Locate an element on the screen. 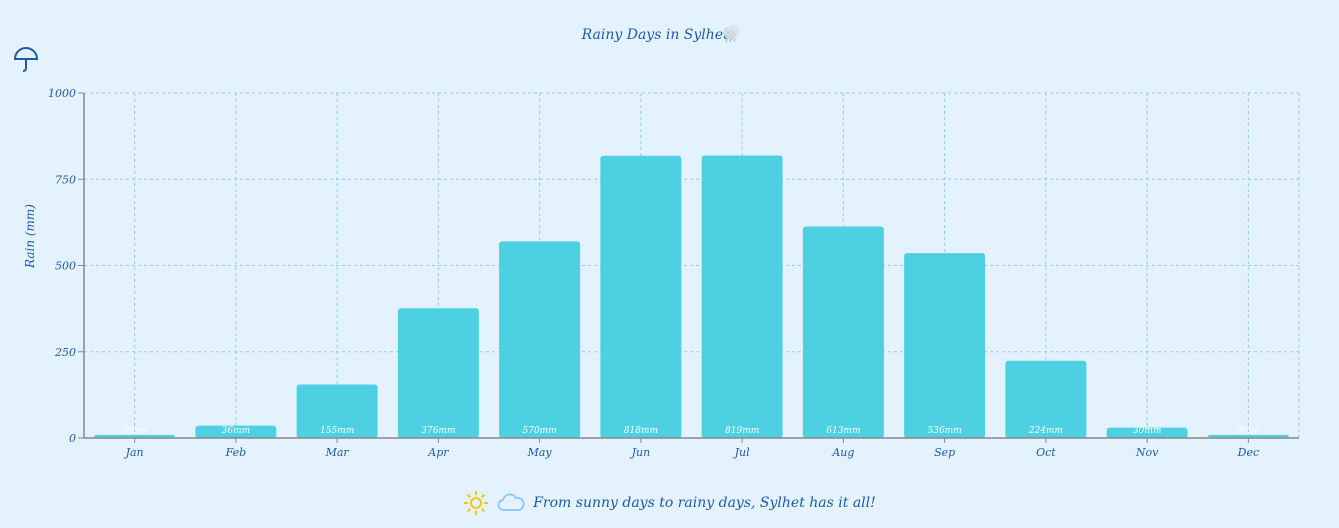  y-tick-label: 0 is located at coordinates (72, 438).